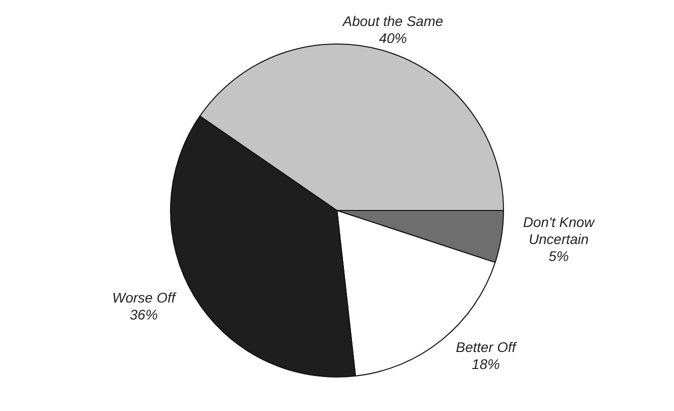  What do you see at coordinates (144, 314) in the screenshot?
I see `data-label: 36%` at bounding box center [144, 314].